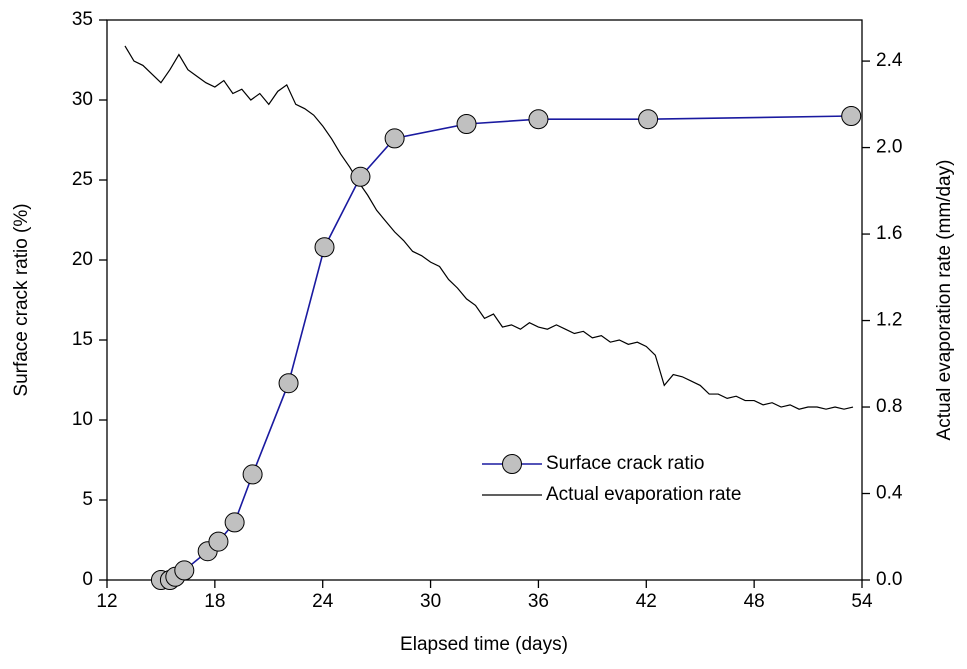 The height and width of the screenshot is (669, 967). What do you see at coordinates (889, 493) in the screenshot?
I see `y2-tick-label: 0.4` at bounding box center [889, 493].